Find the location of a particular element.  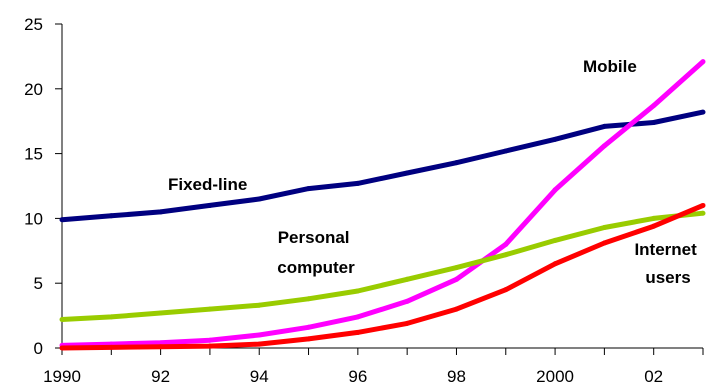

y-axis-ticks: 0 5 10 15 20 25 is located at coordinates (43, 186).